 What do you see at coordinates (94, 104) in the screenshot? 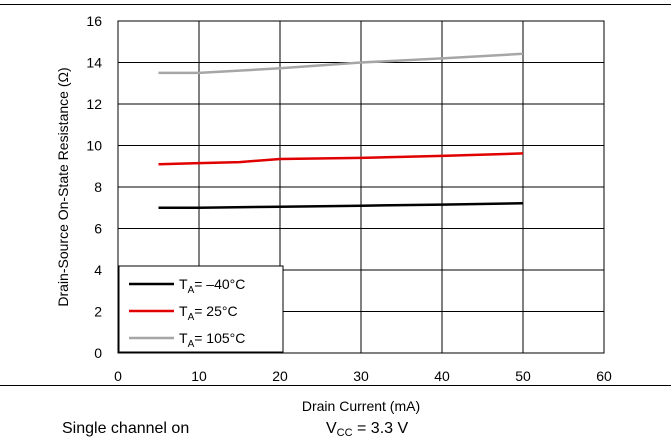
I see `y-tick-label: 12` at bounding box center [94, 104].